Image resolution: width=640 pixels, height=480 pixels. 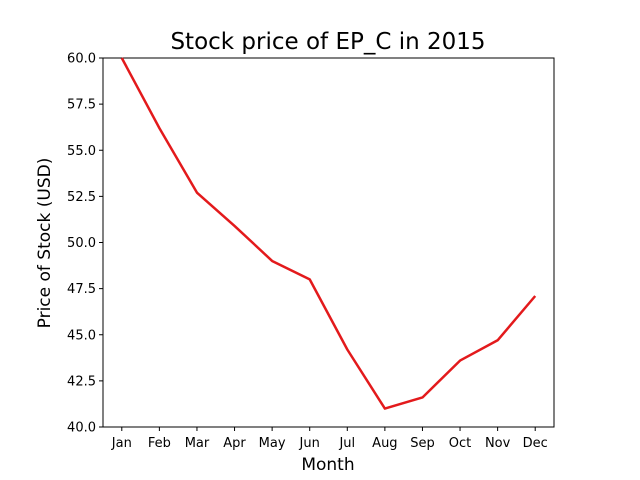 What do you see at coordinates (197, 443) in the screenshot?
I see `x-tick-label: Mar` at bounding box center [197, 443].